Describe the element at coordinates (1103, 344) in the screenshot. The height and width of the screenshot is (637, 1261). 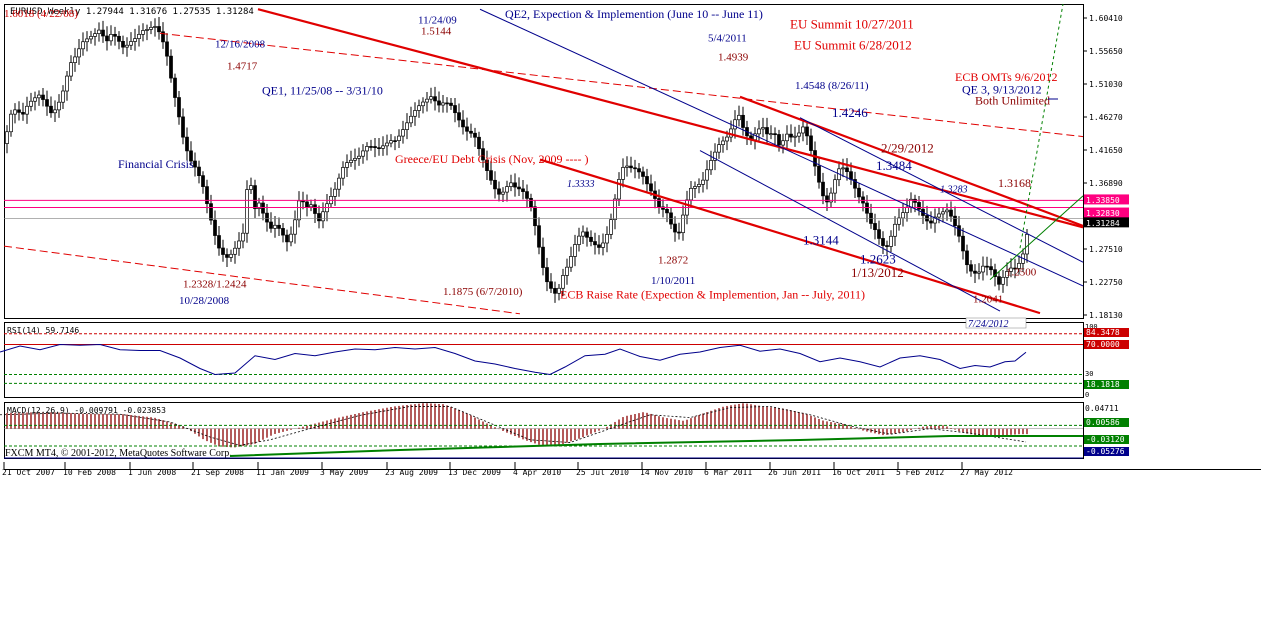
I see `rsi-tick-label: 70.0000` at that location.